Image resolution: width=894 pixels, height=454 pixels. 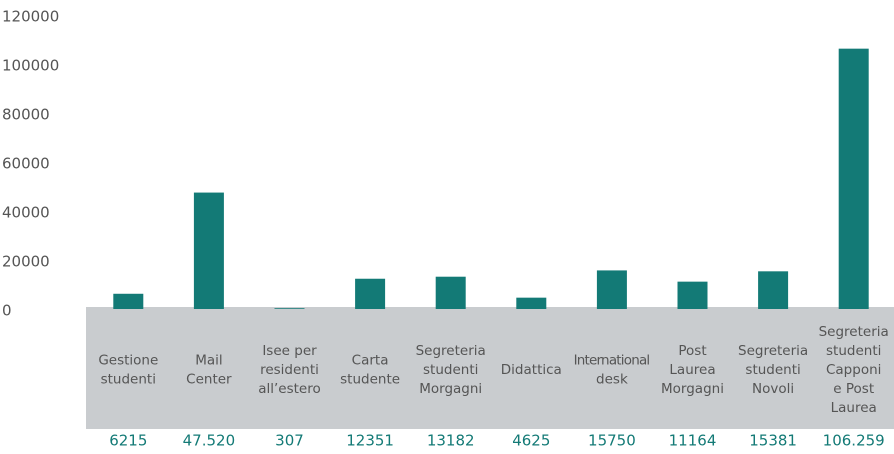 What do you see at coordinates (692, 351) in the screenshot?
I see `x-tick-label: Post` at bounding box center [692, 351].